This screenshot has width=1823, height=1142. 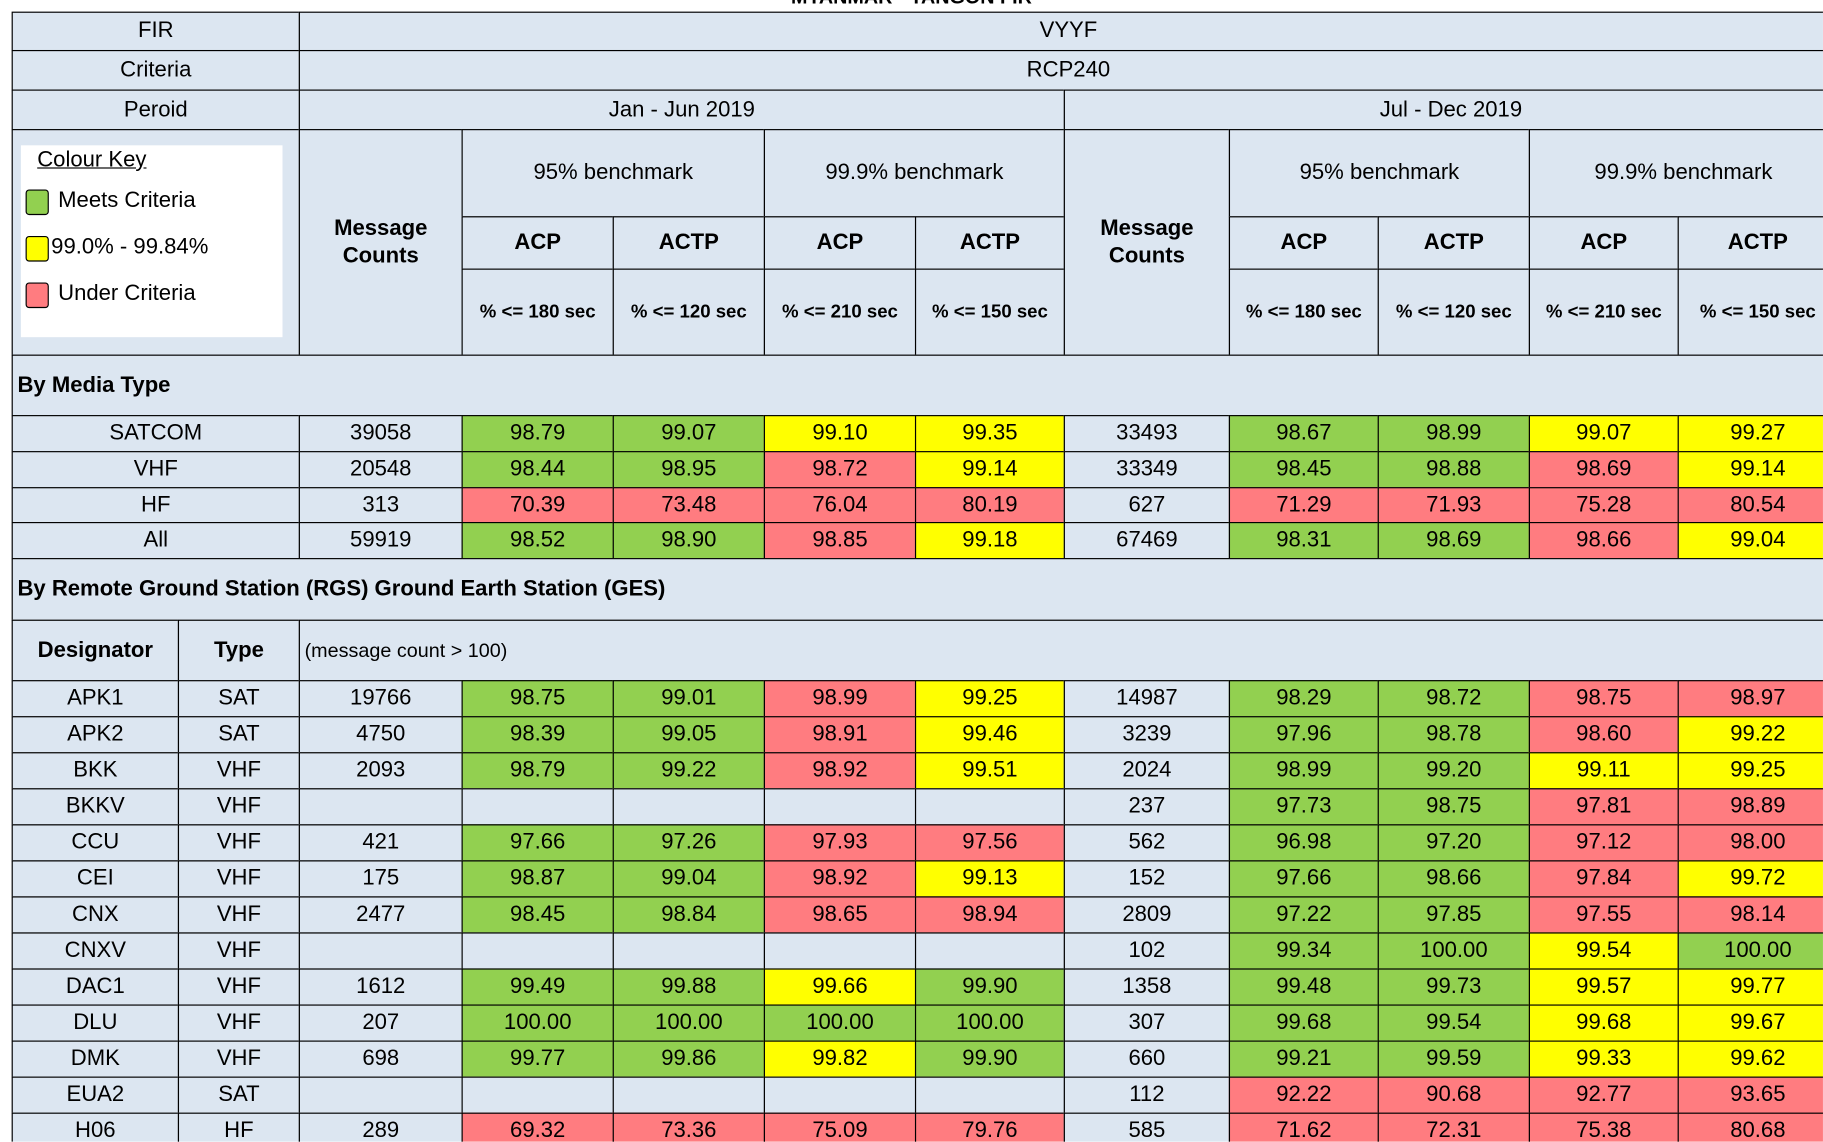 I want to click on value-cell: 98.97, so click(x=1750, y=699).